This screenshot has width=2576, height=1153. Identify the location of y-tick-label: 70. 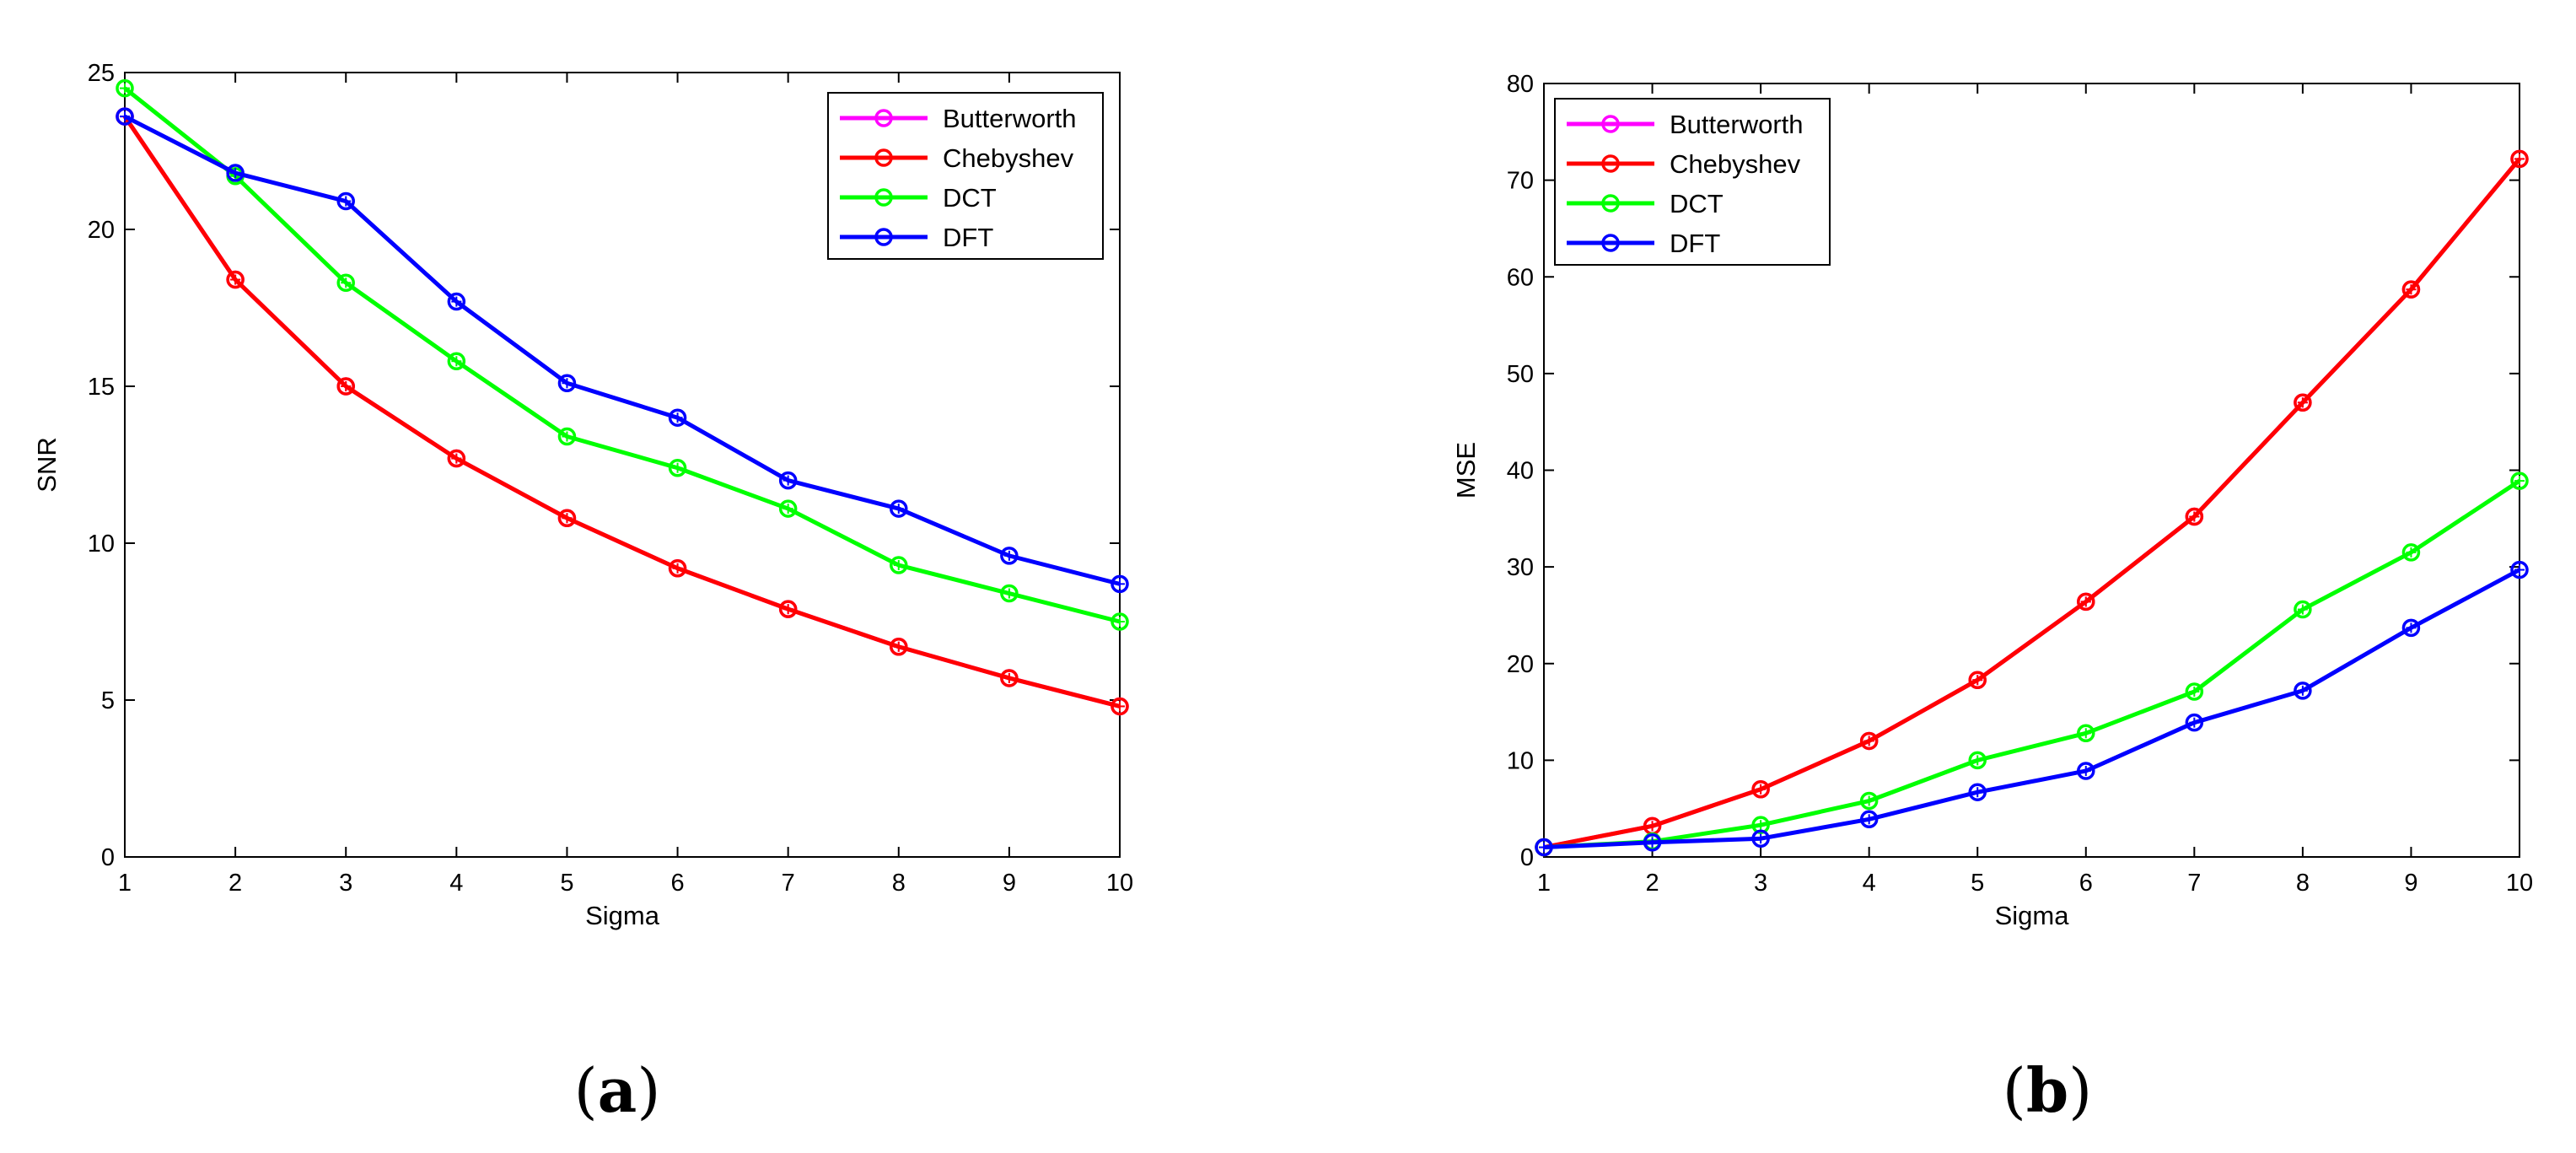
(1520, 181).